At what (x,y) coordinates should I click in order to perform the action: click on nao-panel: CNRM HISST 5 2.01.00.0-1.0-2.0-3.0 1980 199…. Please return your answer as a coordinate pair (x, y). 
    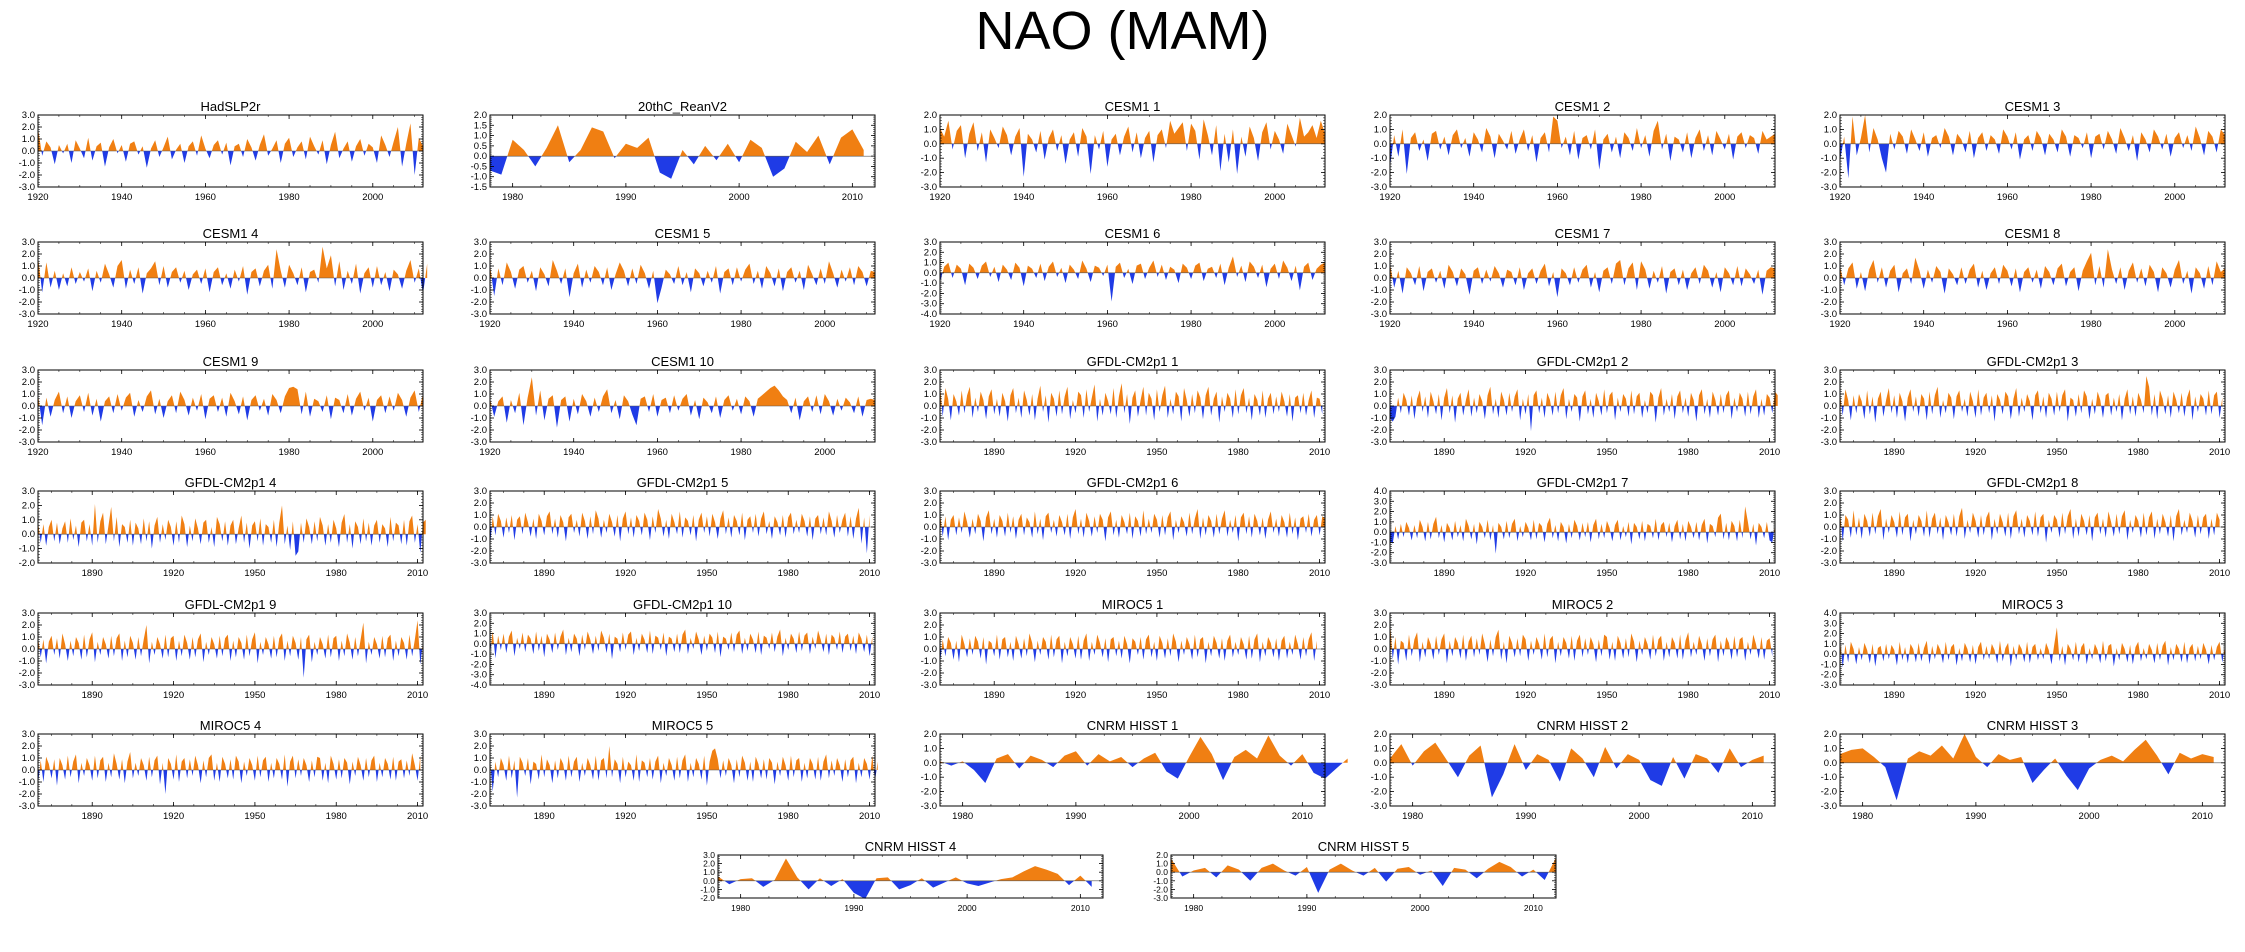
    Looking at the image, I should click on (1355, 876).